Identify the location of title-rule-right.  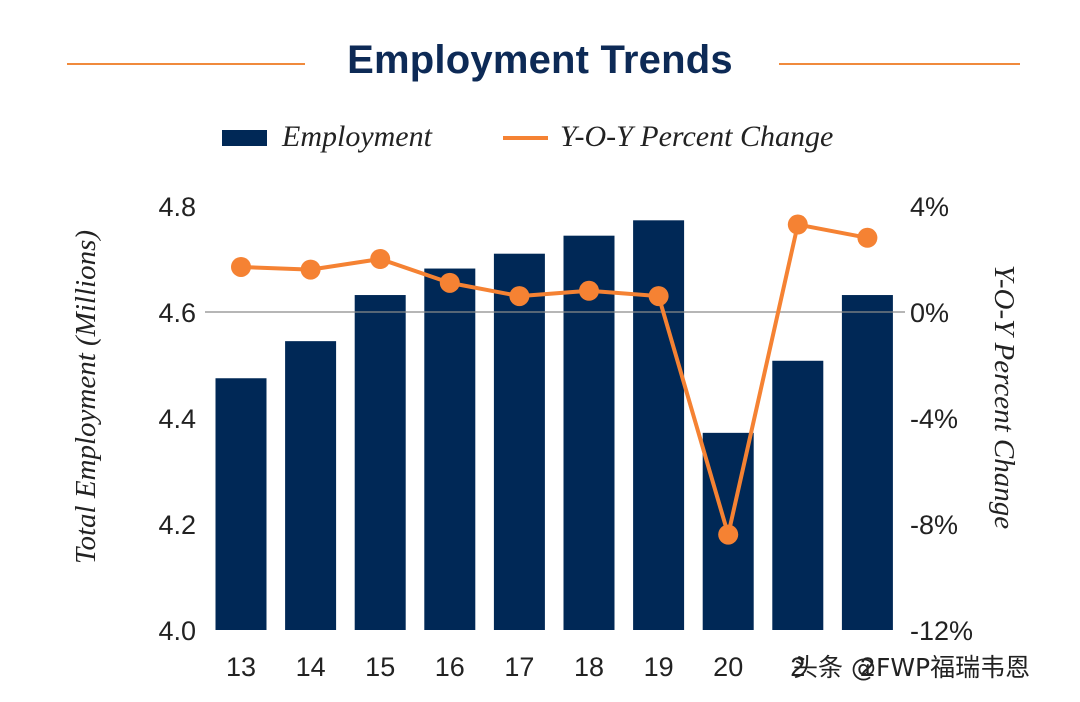
(899, 64).